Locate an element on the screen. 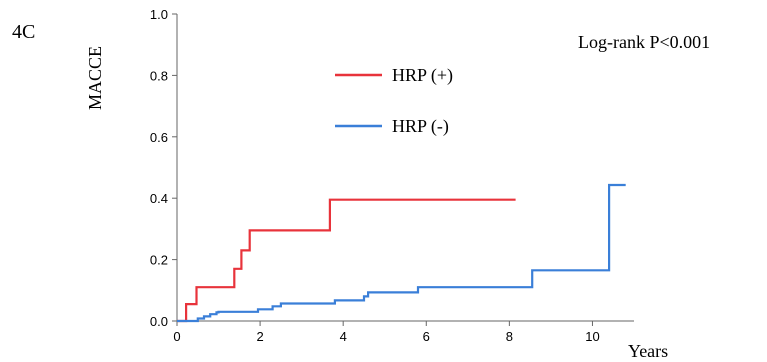 This screenshot has height=362, width=767. y-tick-label: 0.4 is located at coordinates (159, 198).